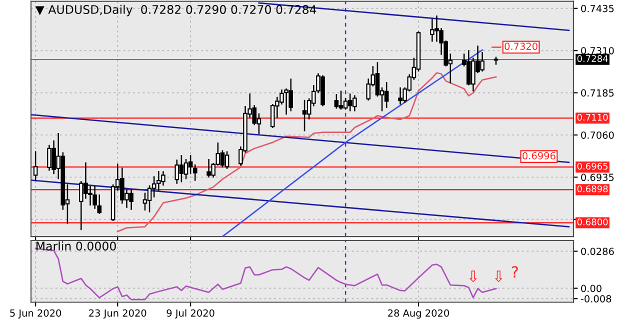  Describe the element at coordinates (539, 156) in the screenshot. I see `annotation: 0.6996` at that location.